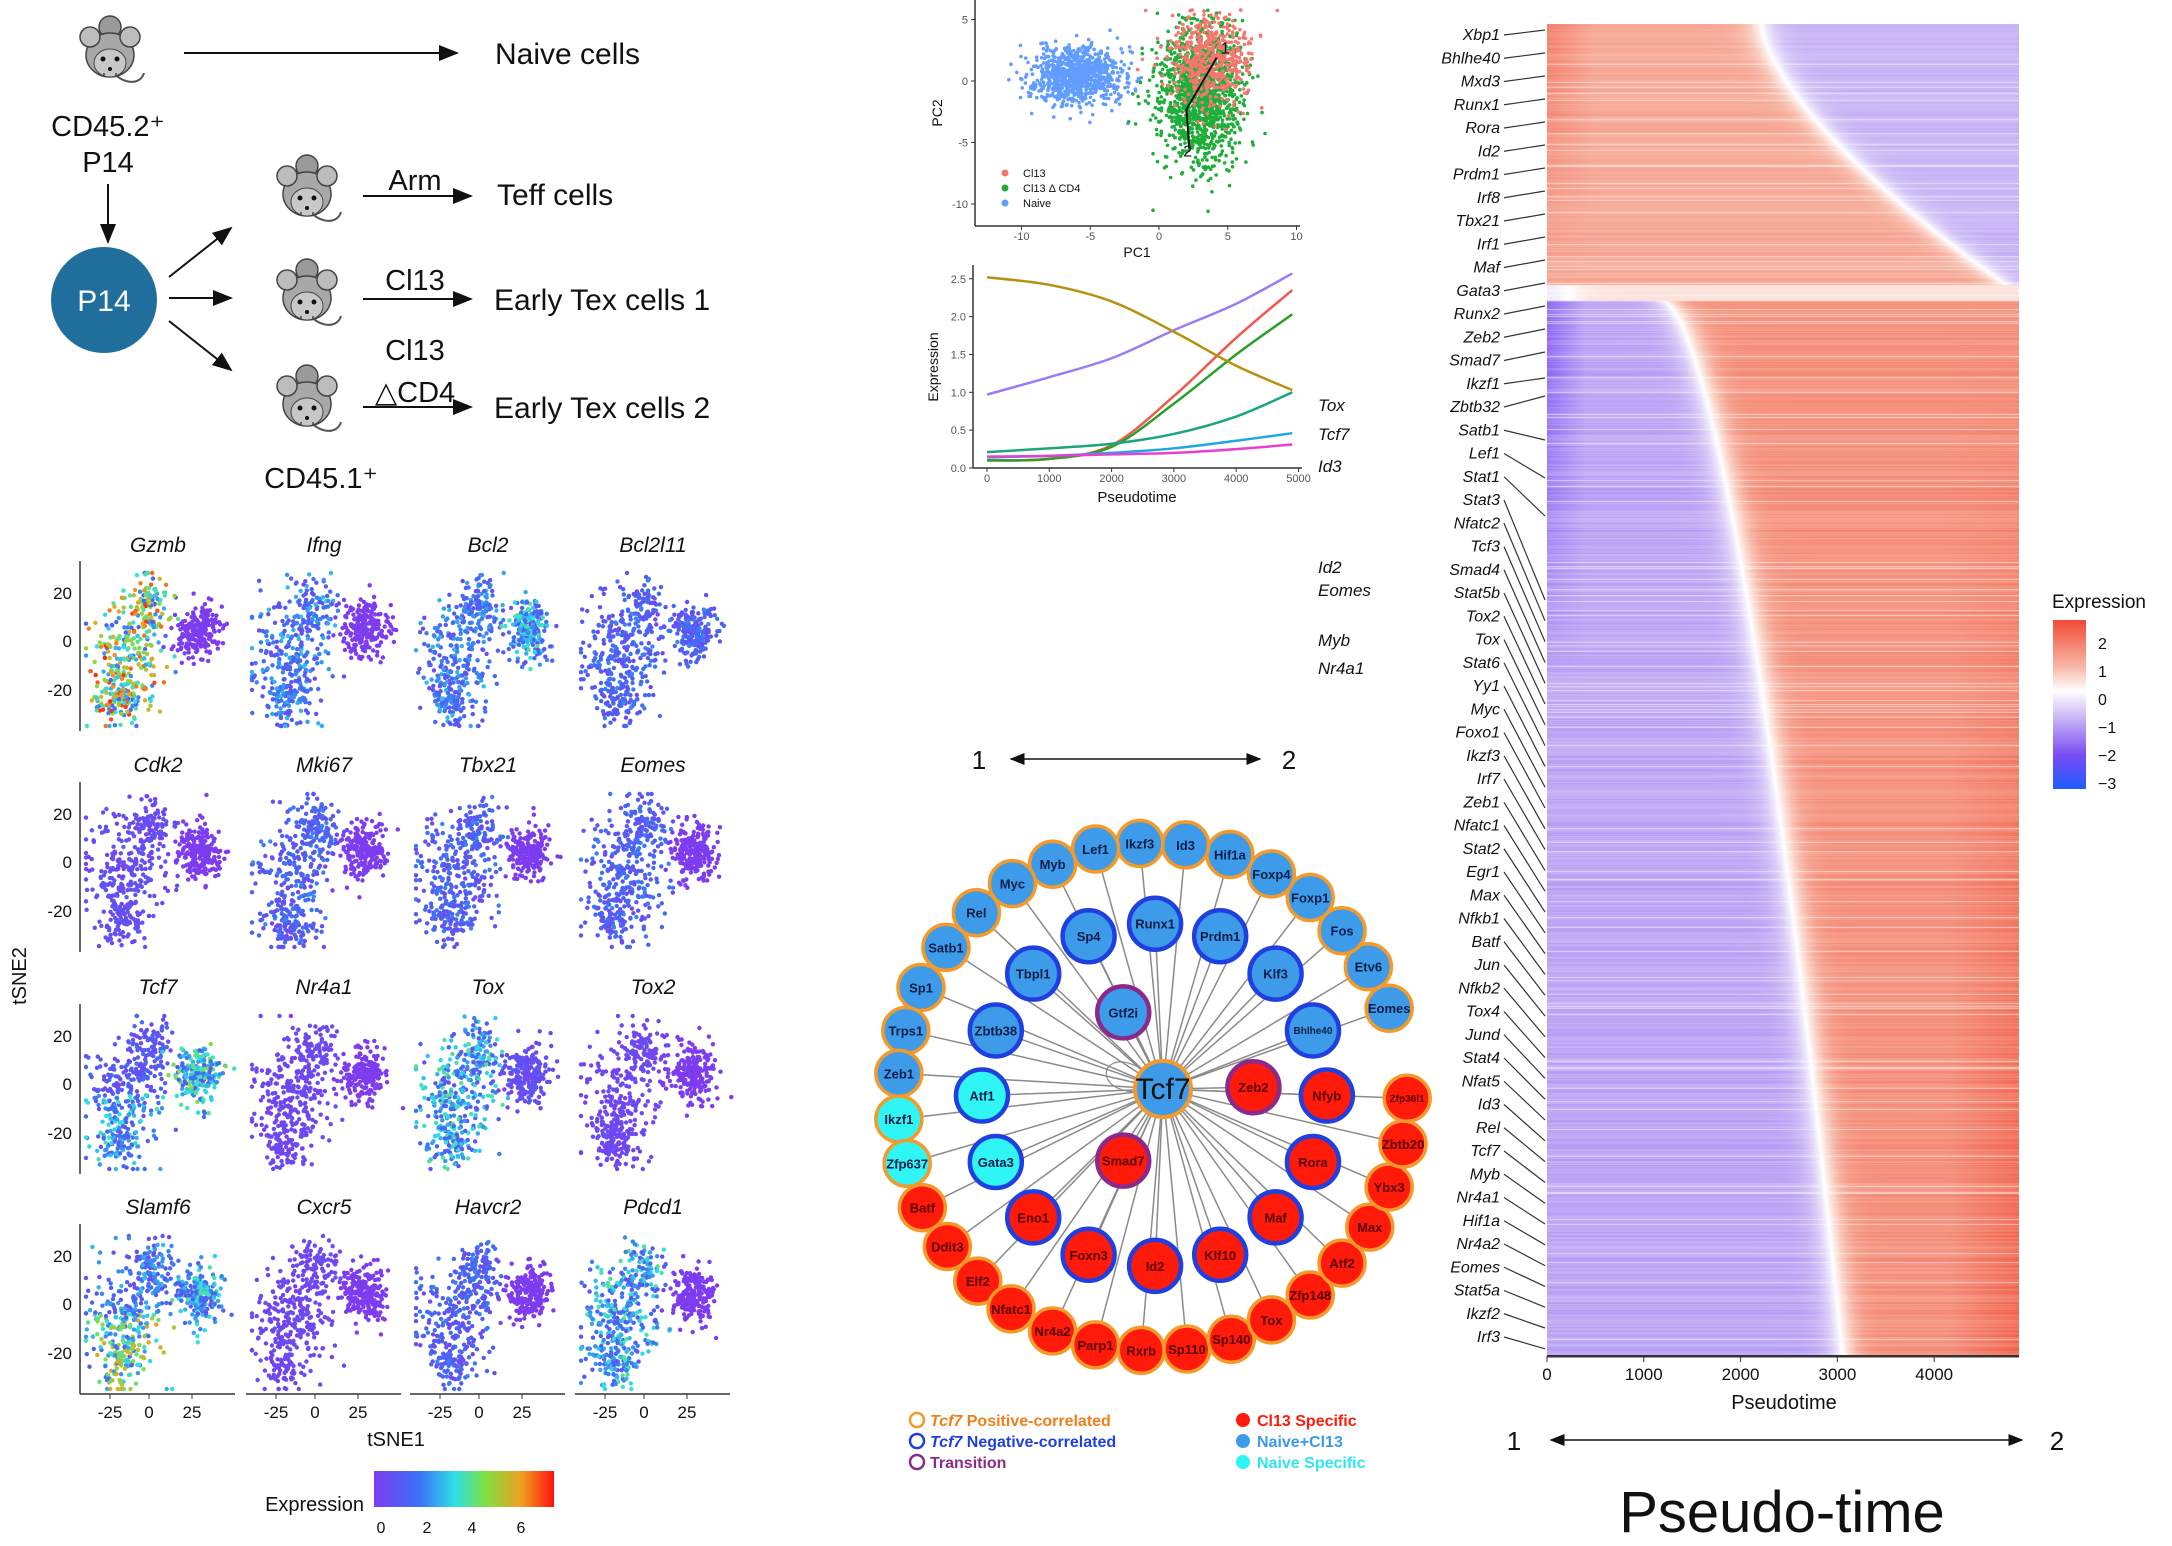 This screenshot has width=2172, height=1546. I want to click on delta-cd4-label: △CD4, so click(415, 393).